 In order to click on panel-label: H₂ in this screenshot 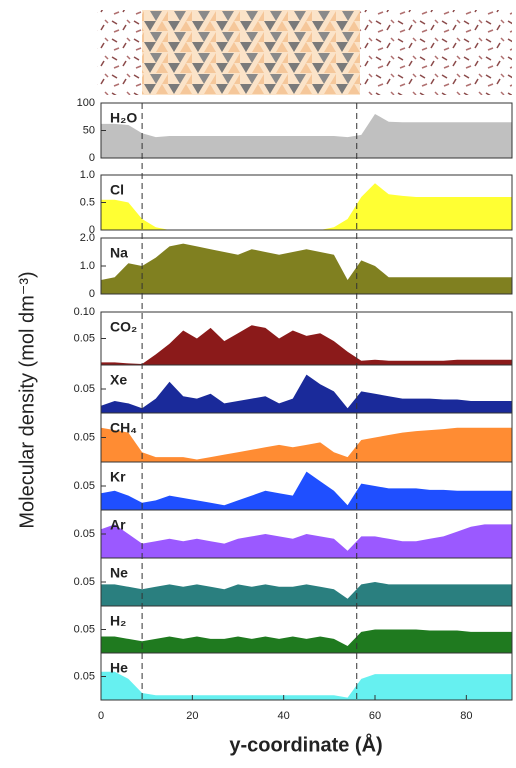, I will do `click(118, 621)`.